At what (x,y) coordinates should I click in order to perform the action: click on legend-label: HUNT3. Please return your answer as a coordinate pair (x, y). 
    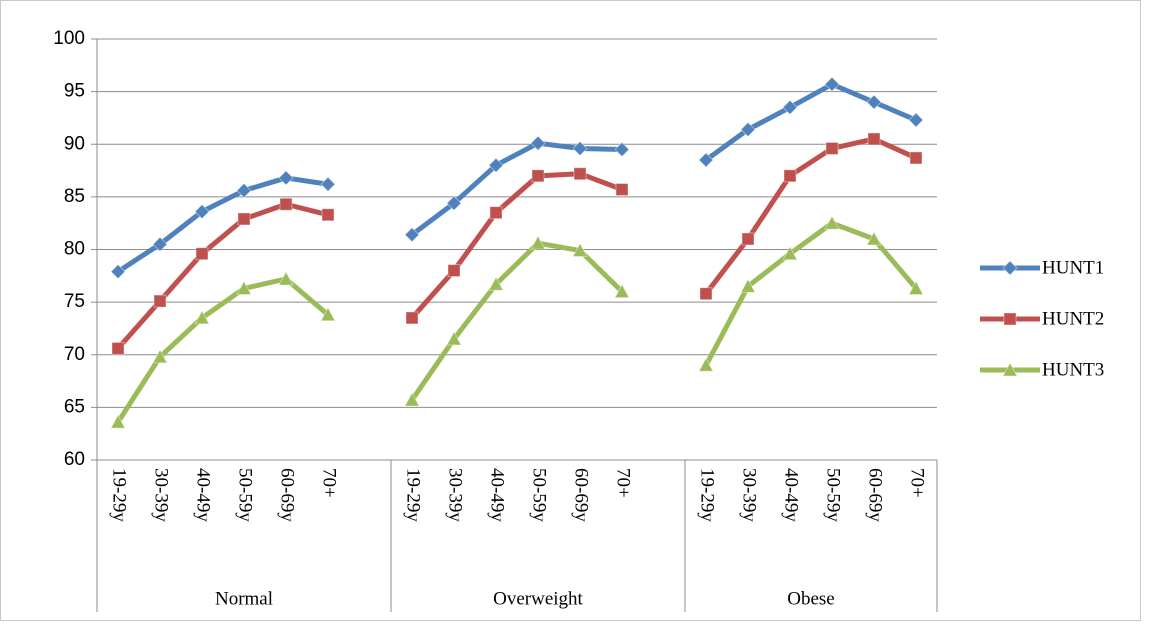
    Looking at the image, I should click on (1073, 369).